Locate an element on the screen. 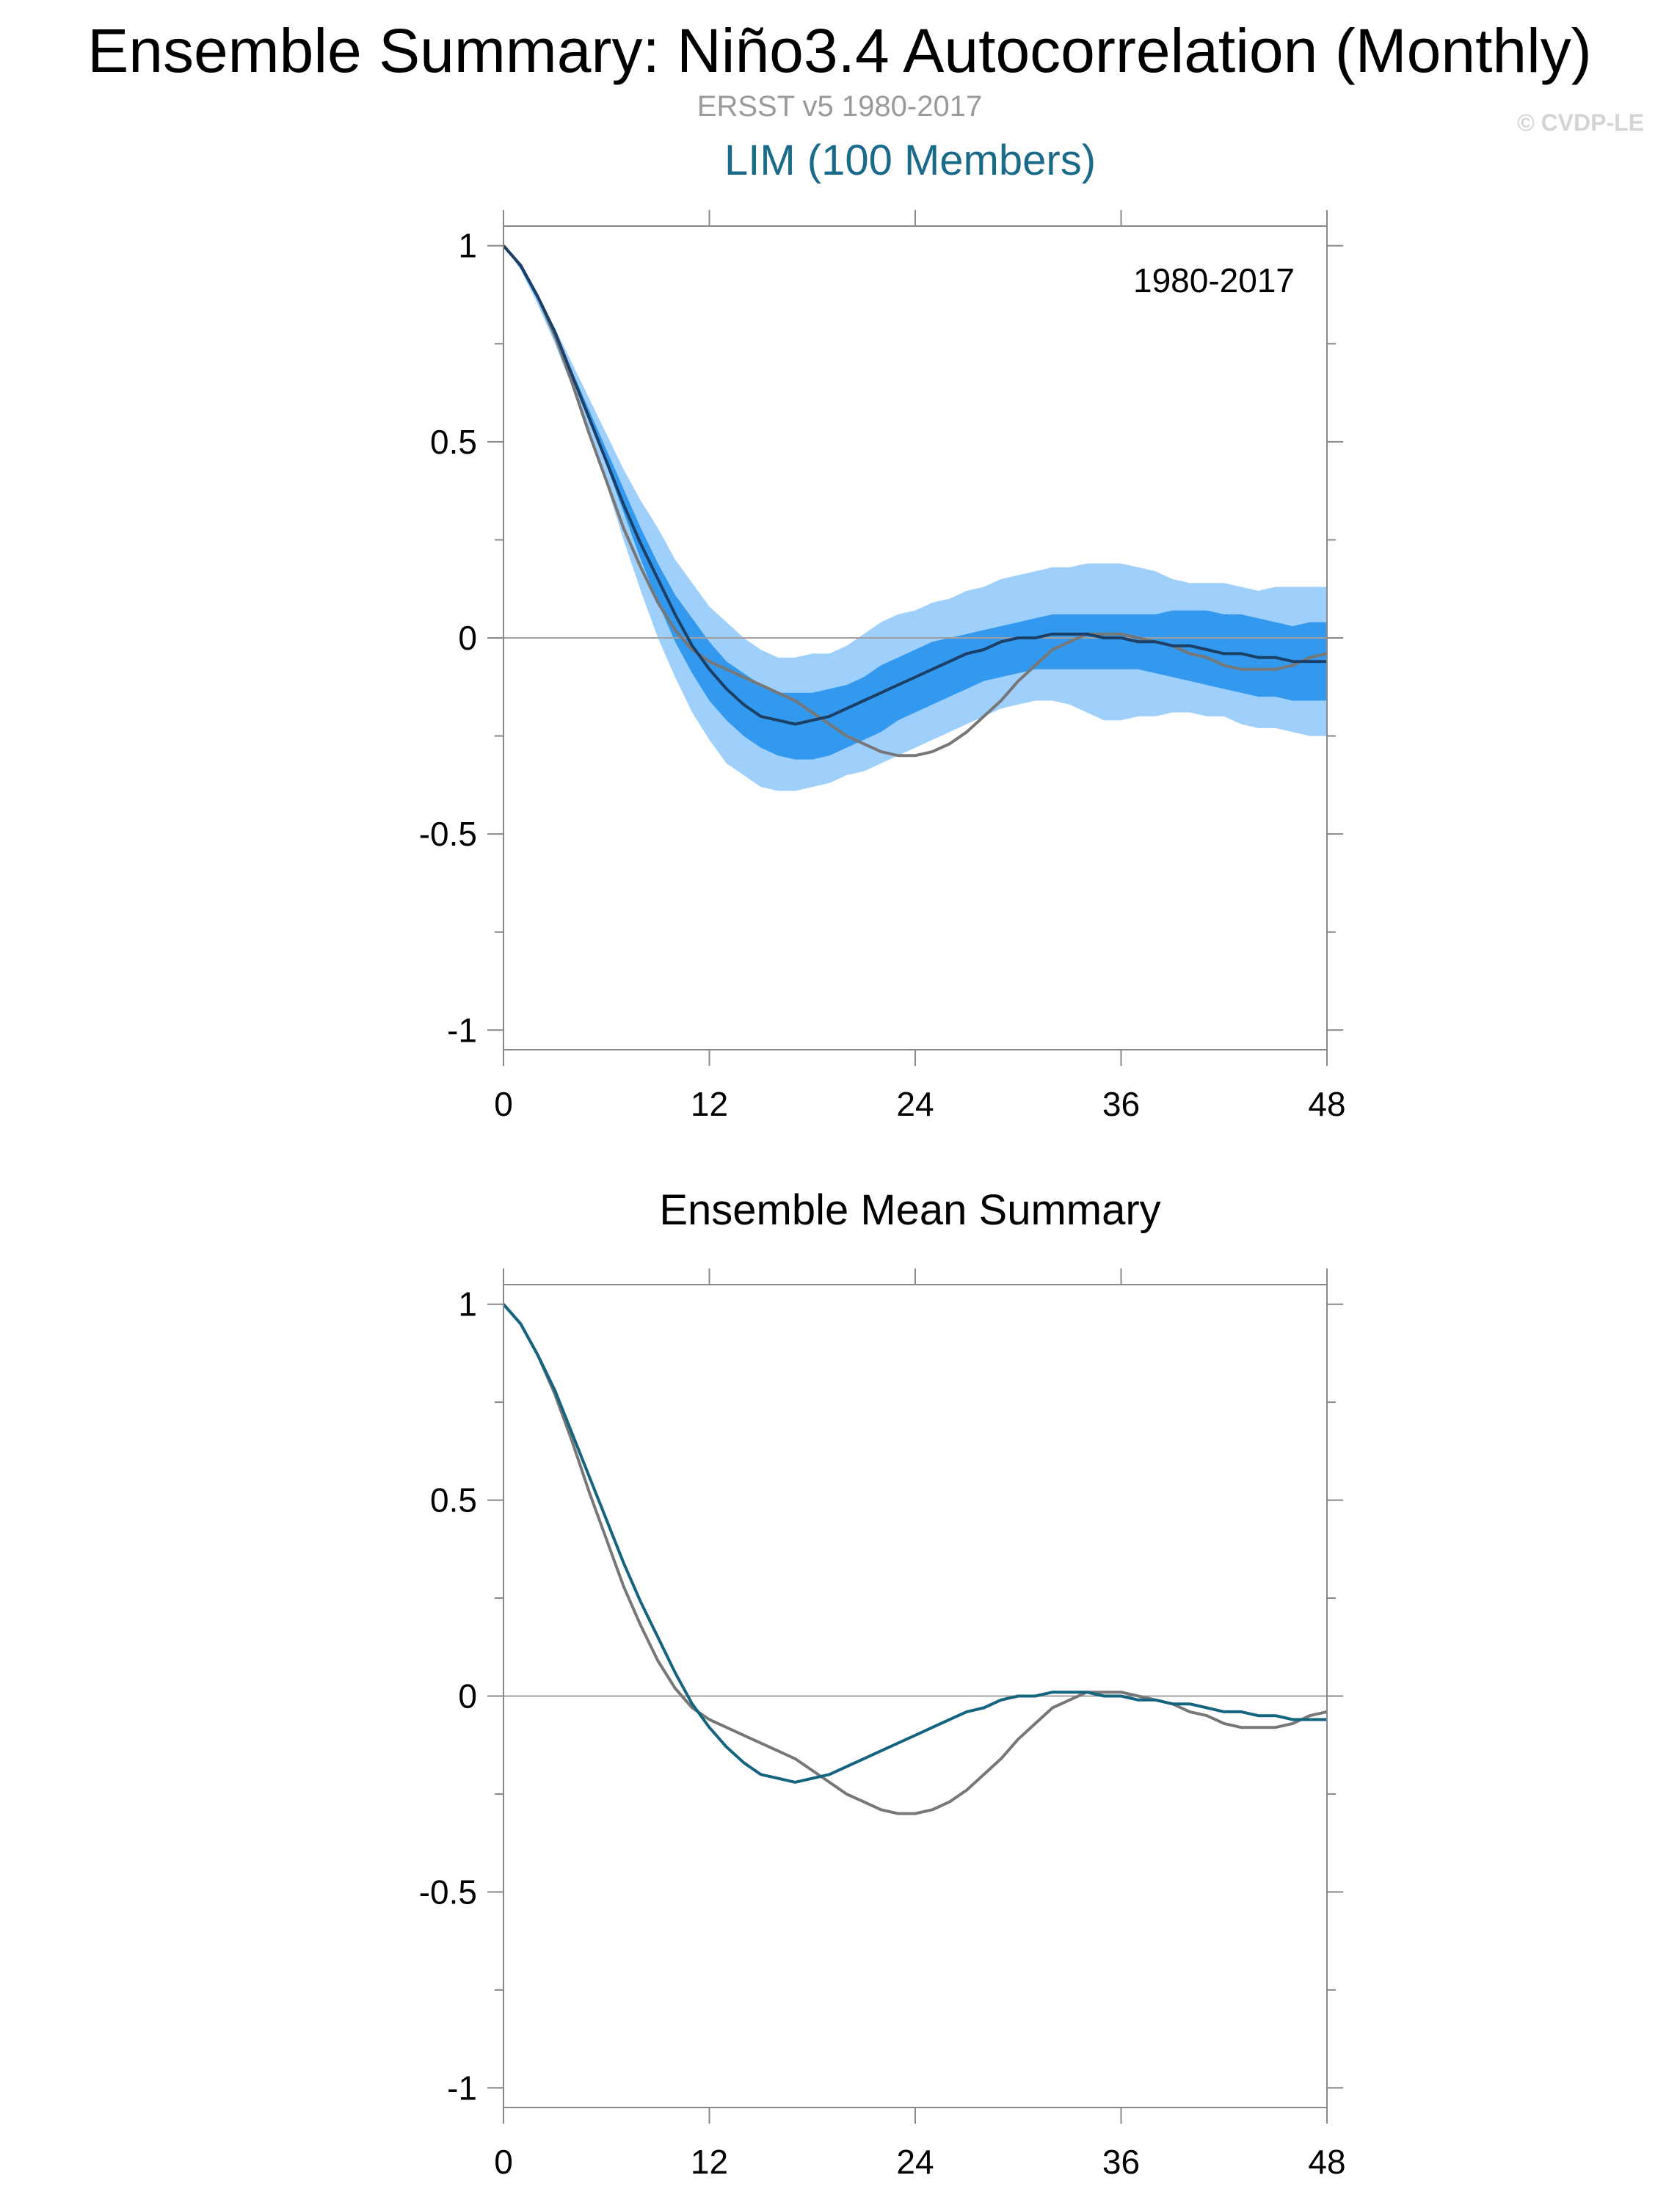 Image resolution: width=1680 pixels, height=2200 pixels. period-annotation: 1980-2017 is located at coordinates (1214, 280).